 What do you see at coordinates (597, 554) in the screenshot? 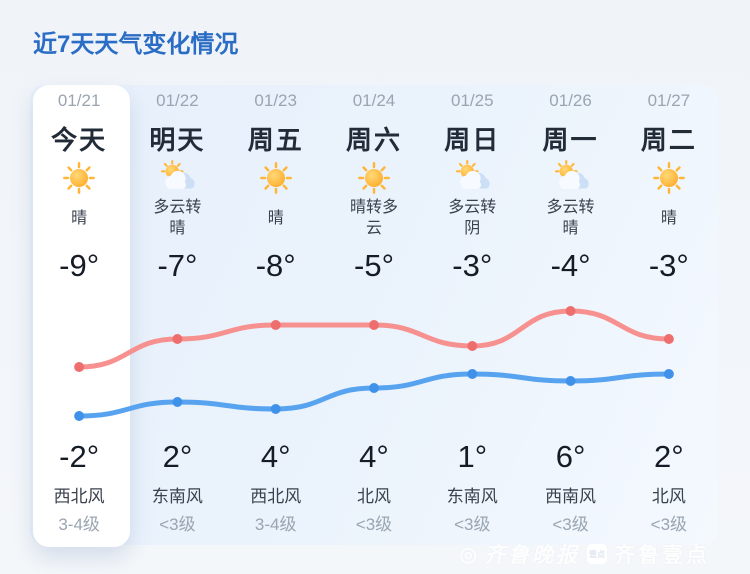
I see `yidian-badge-icon: 壹点` at bounding box center [597, 554].